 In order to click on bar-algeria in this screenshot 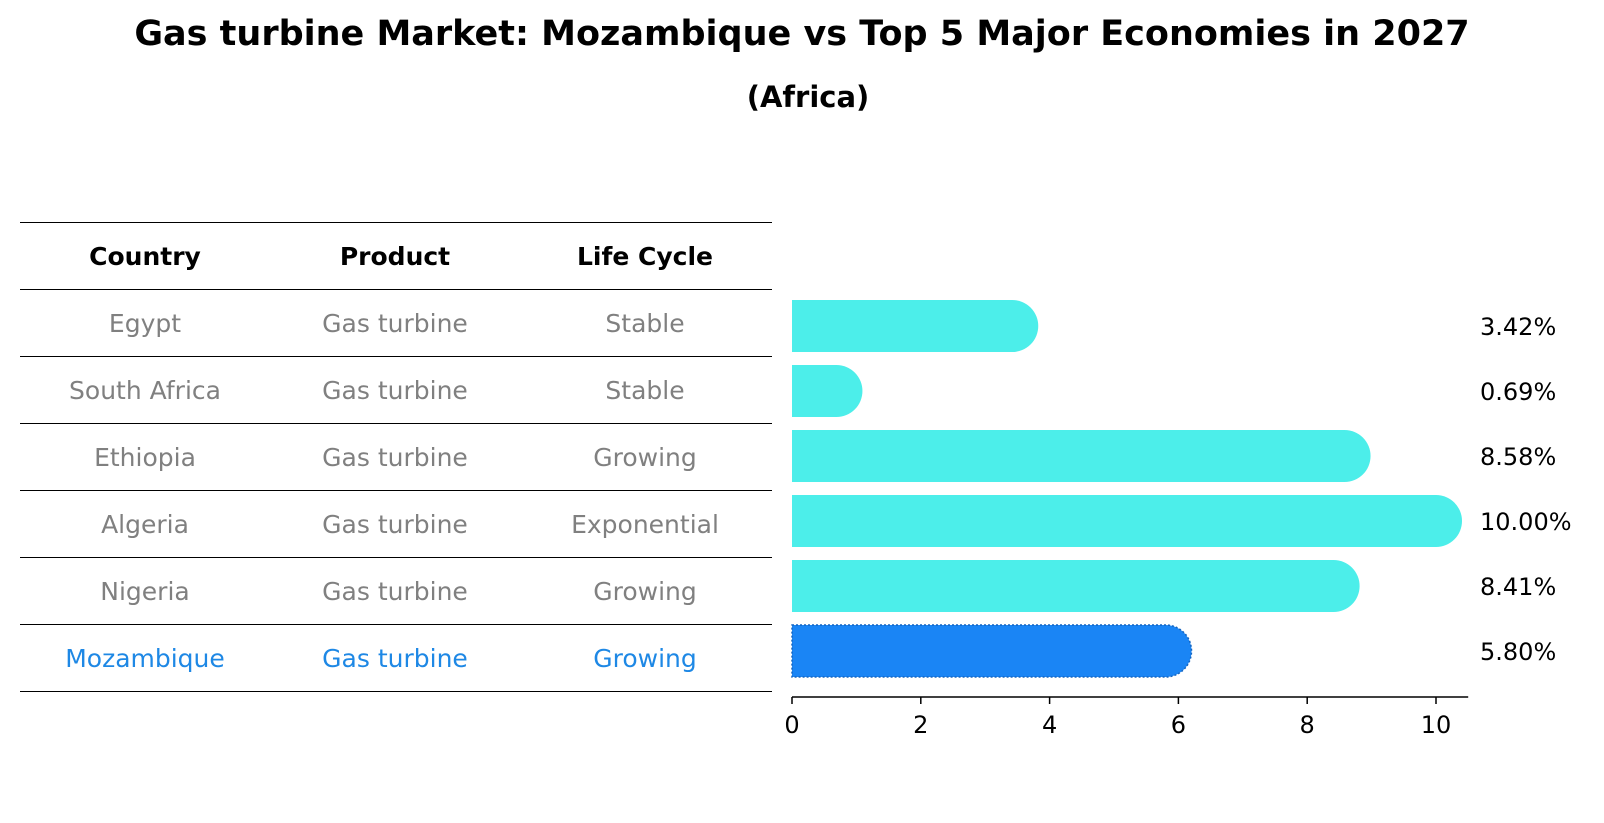, I will do `click(1127, 521)`.